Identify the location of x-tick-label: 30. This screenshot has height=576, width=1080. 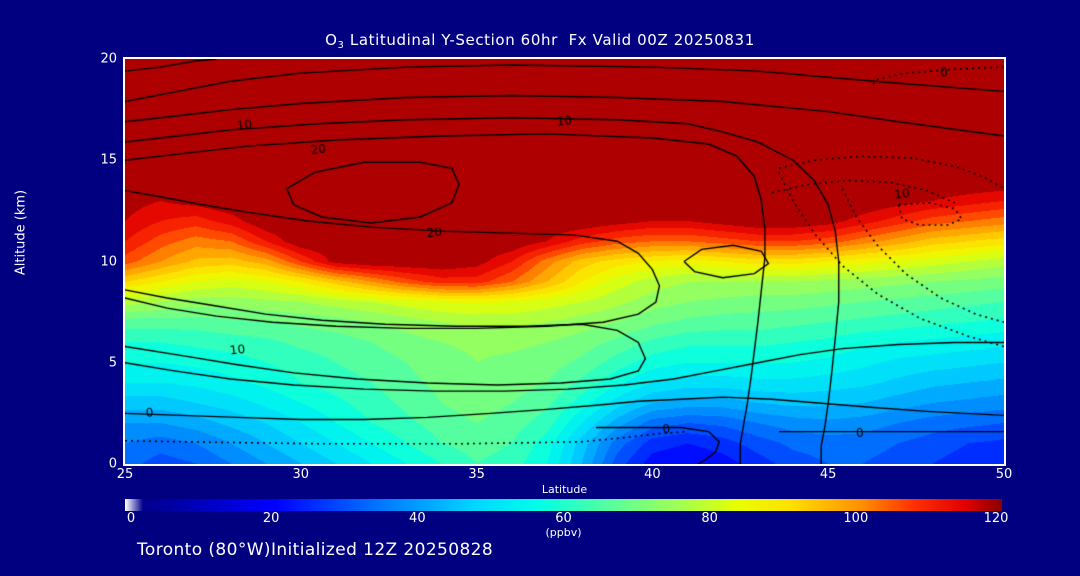
(301, 474).